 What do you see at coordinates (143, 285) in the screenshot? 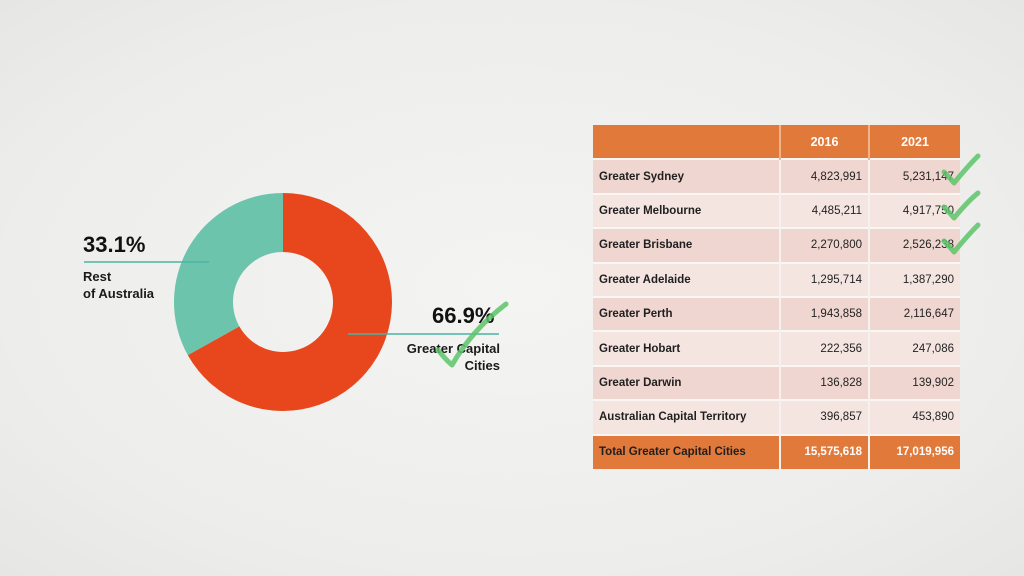
I see `rest-of-australia-label: Rest of Australia` at bounding box center [143, 285].